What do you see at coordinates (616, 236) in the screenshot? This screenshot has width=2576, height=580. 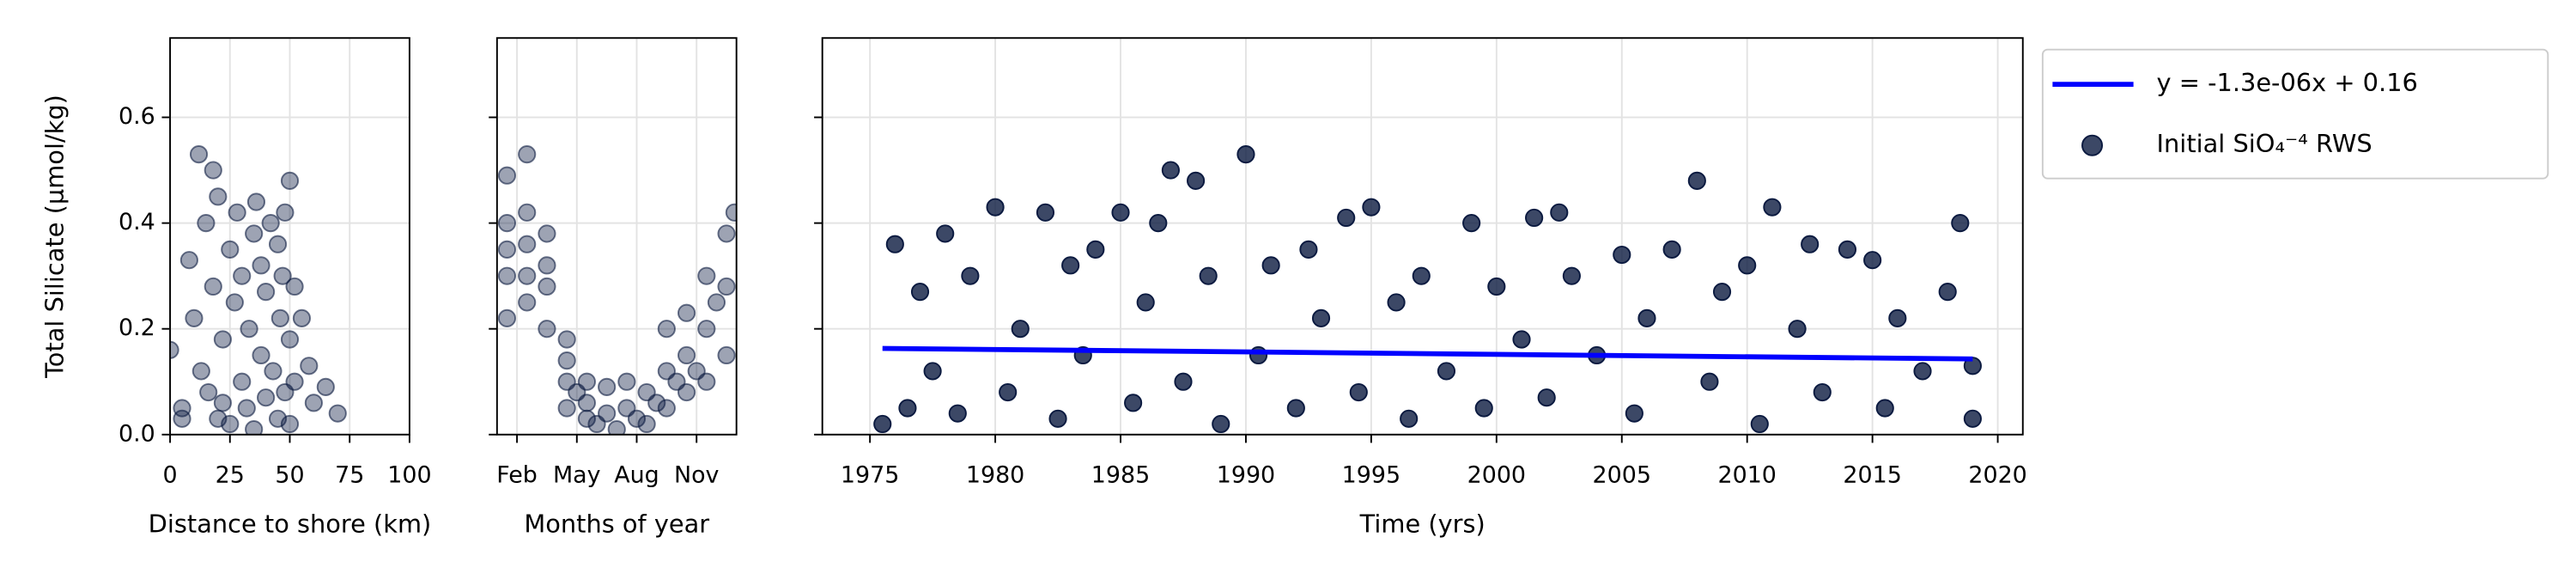 I see `plot-frame` at bounding box center [616, 236].